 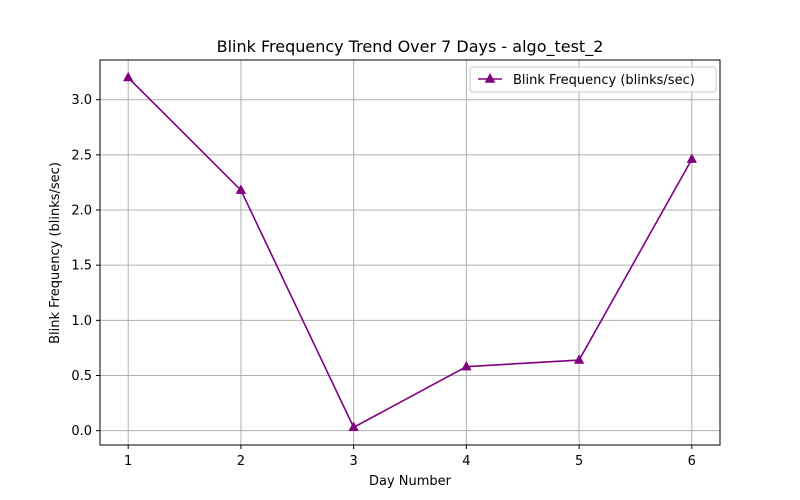 What do you see at coordinates (81, 155) in the screenshot?
I see `y-tick-label: 2.5` at bounding box center [81, 155].